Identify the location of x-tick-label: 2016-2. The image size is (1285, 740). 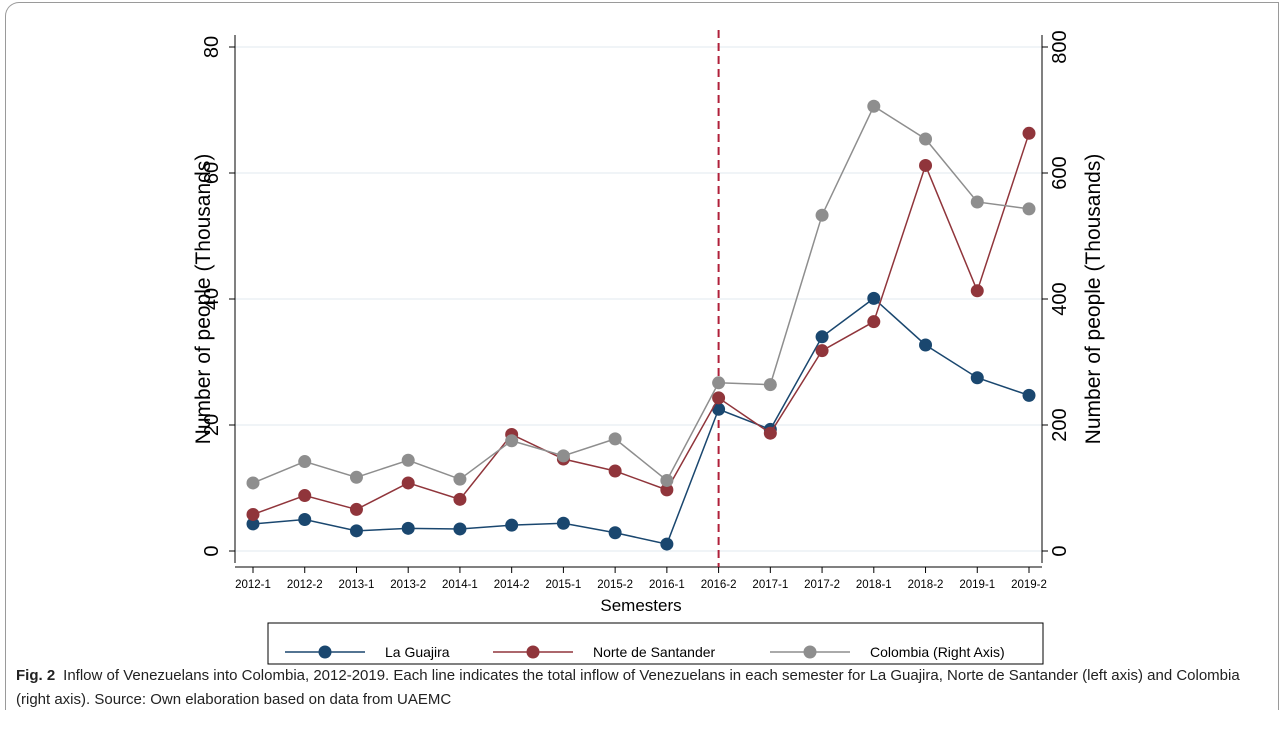
(719, 585).